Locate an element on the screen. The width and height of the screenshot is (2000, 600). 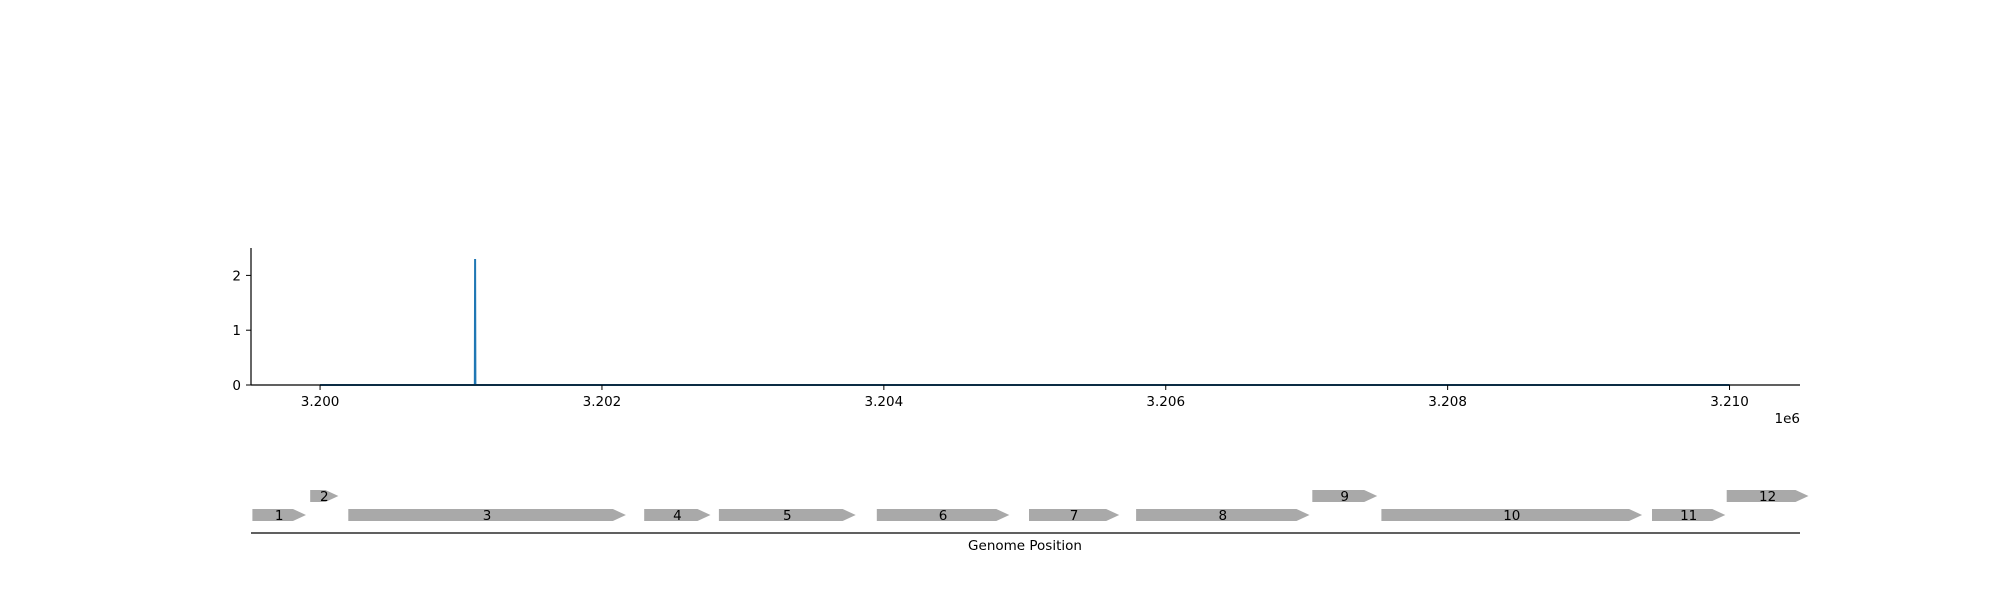
gene-feature-label: 8 is located at coordinates (1223, 516).